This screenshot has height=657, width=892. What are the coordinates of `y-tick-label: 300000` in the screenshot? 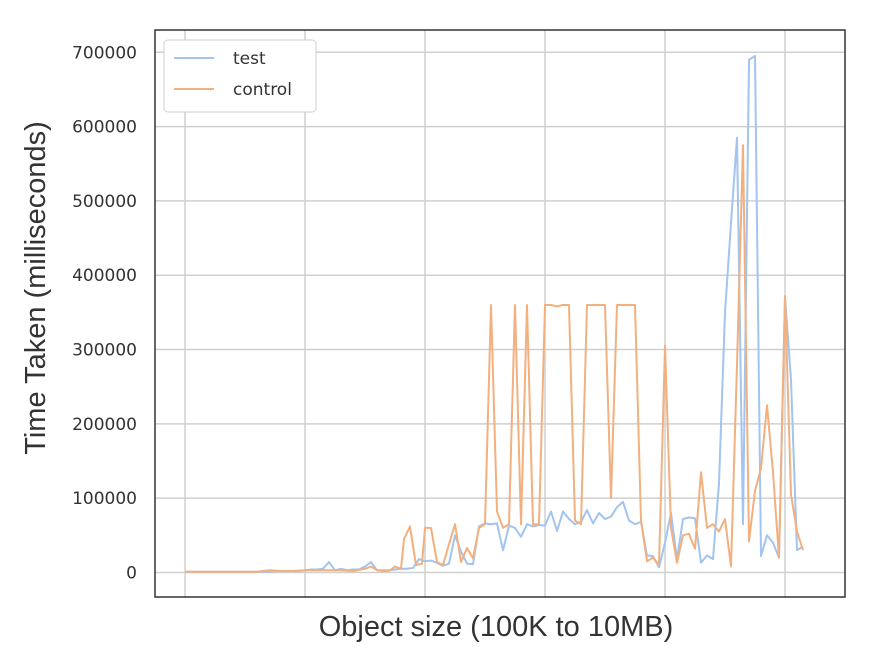 It's located at (104, 351).